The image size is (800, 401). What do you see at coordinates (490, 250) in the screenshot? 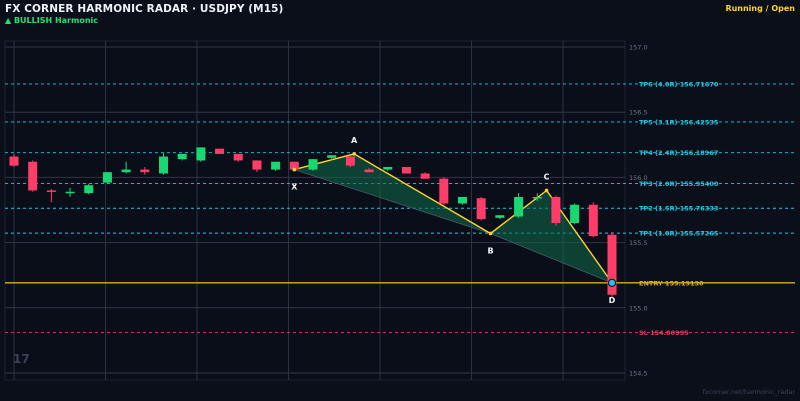
I see `point-label-b: B` at bounding box center [490, 250].